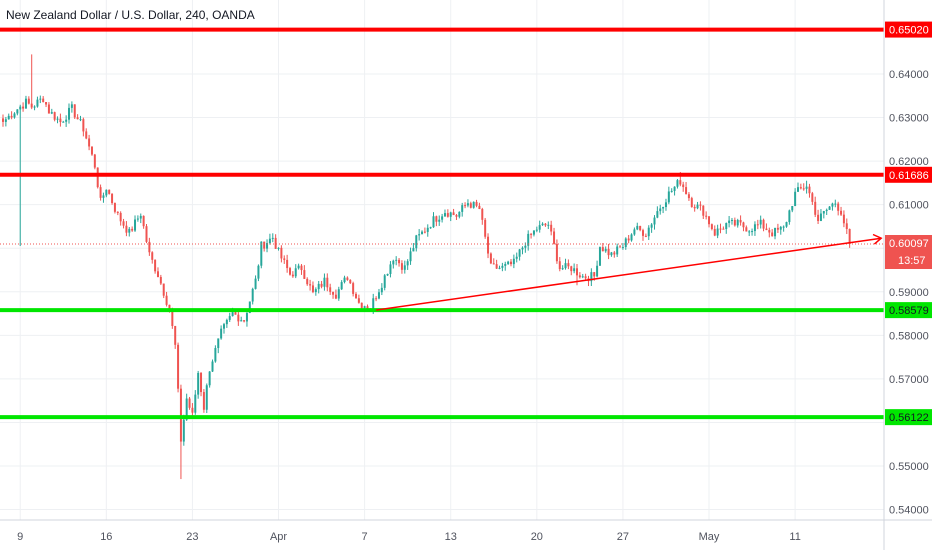 The width and height of the screenshot is (932, 550). I want to click on x-tick-label: 20, so click(537, 537).